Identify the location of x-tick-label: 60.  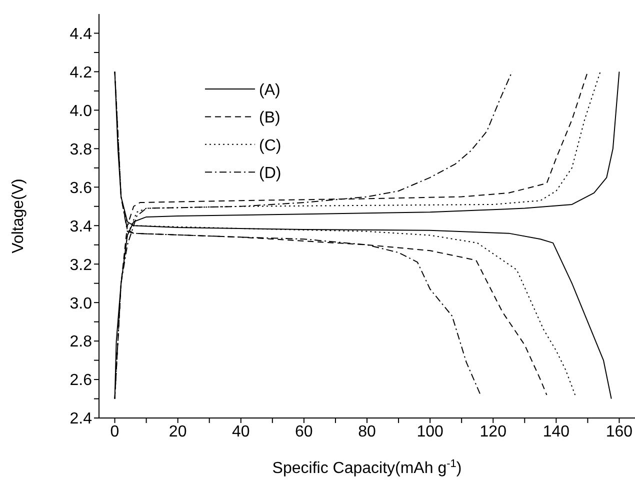
(304, 431).